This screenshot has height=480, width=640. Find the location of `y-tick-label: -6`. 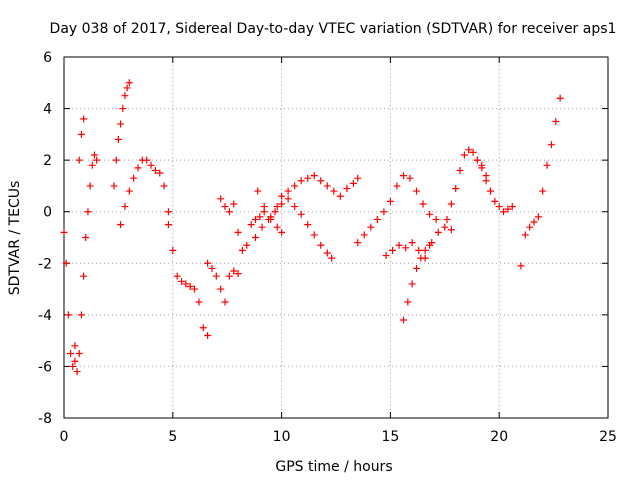

y-tick-label: -6 is located at coordinates (45, 367).